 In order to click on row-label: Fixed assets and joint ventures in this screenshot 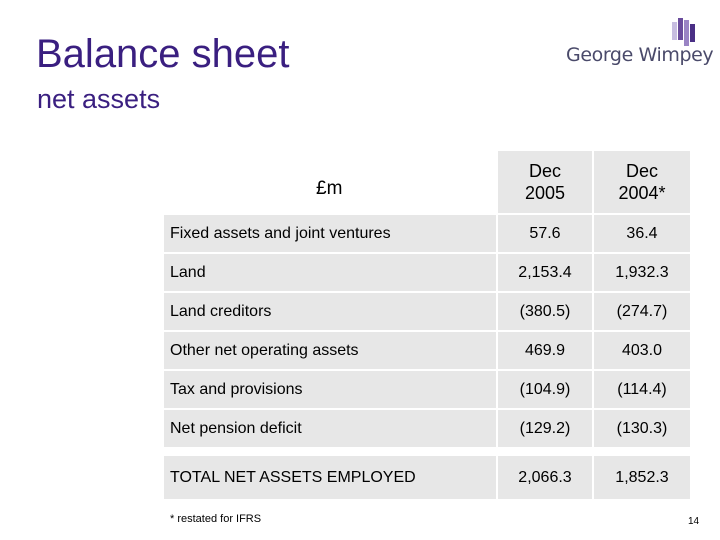, I will do `click(280, 233)`.